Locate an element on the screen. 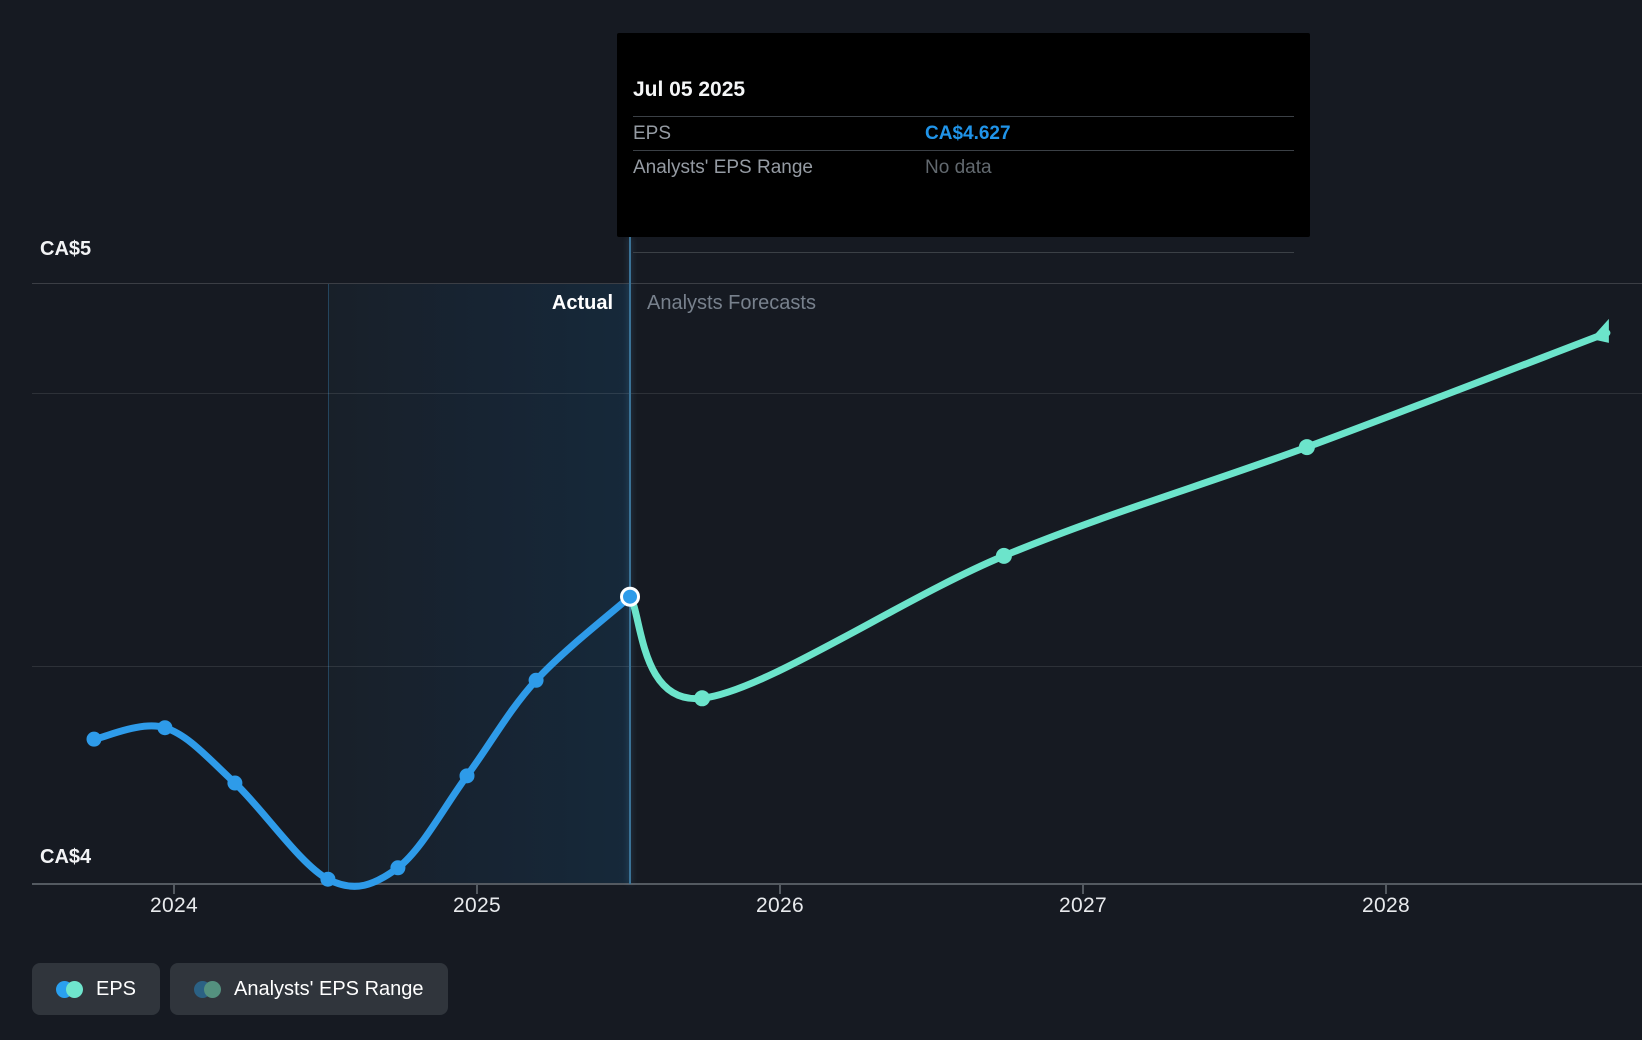  y-axis-label-top: CA$5 is located at coordinates (66, 249).